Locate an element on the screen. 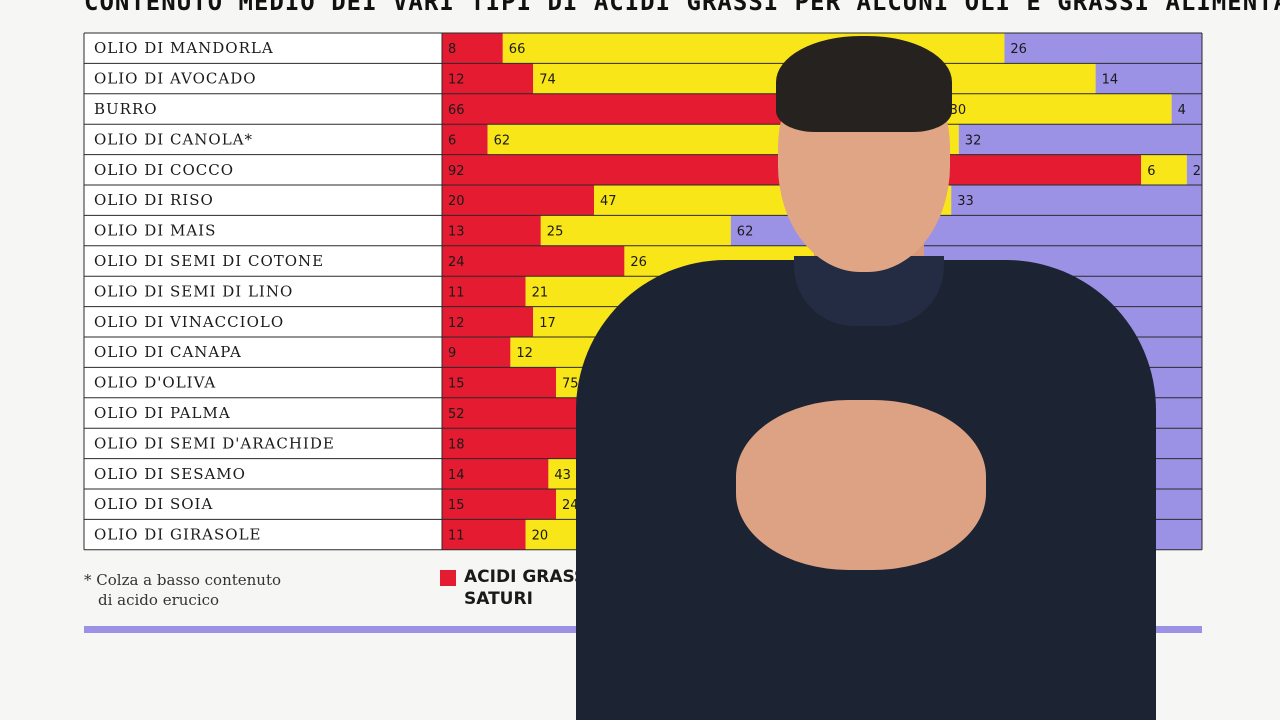 The image size is (1280, 720). row-label: OLIO DI MAIS is located at coordinates (155, 231).